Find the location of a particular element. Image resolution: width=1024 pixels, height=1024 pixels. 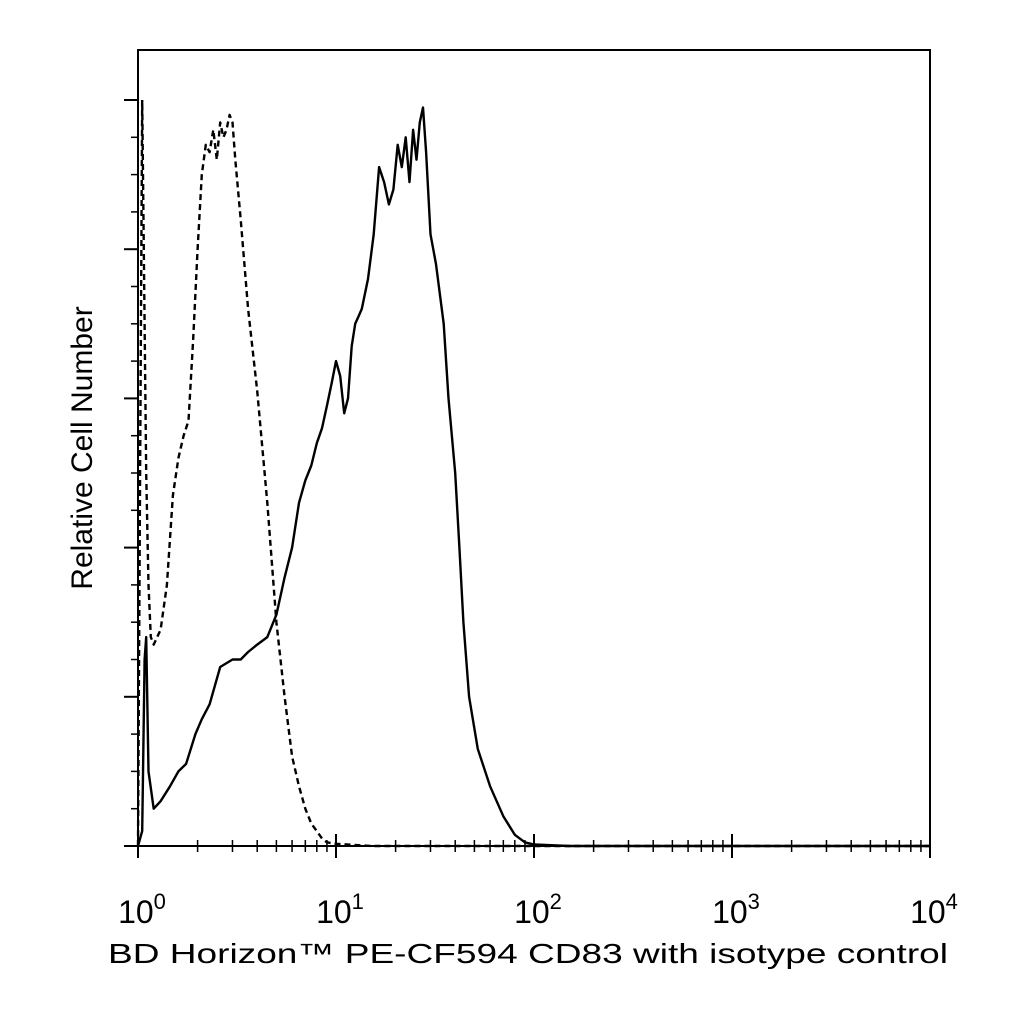

x-tick-label: 10¹ is located at coordinates (340, 909).